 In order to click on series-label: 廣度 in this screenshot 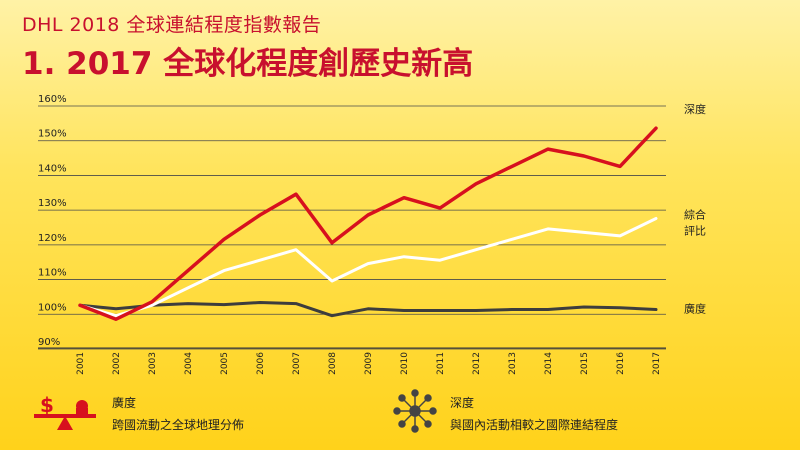, I will do `click(695, 308)`.